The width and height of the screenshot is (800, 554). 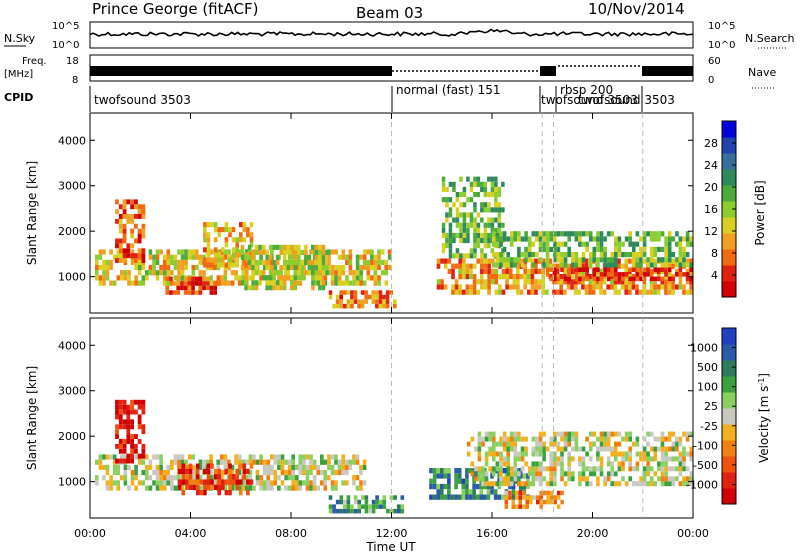 I want to click on nsky-strip: N.Sky 10^5 10^0 10^5 10^0 N.Search, so click(x=399, y=36).